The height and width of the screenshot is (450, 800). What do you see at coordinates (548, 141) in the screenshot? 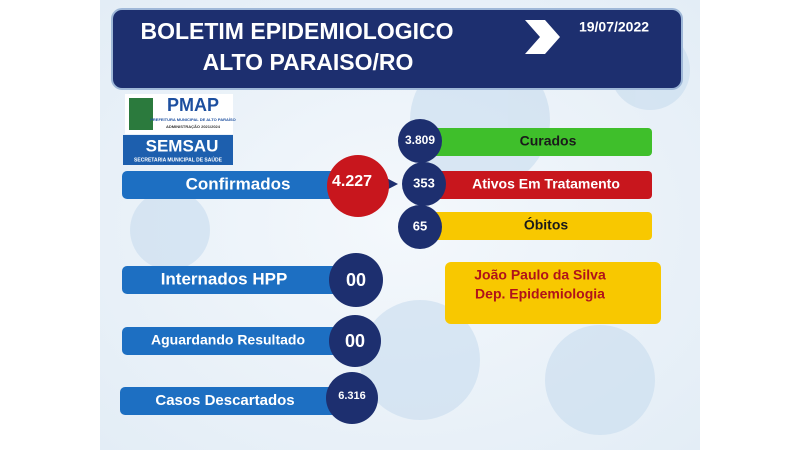
I see `label: Curados` at bounding box center [548, 141].